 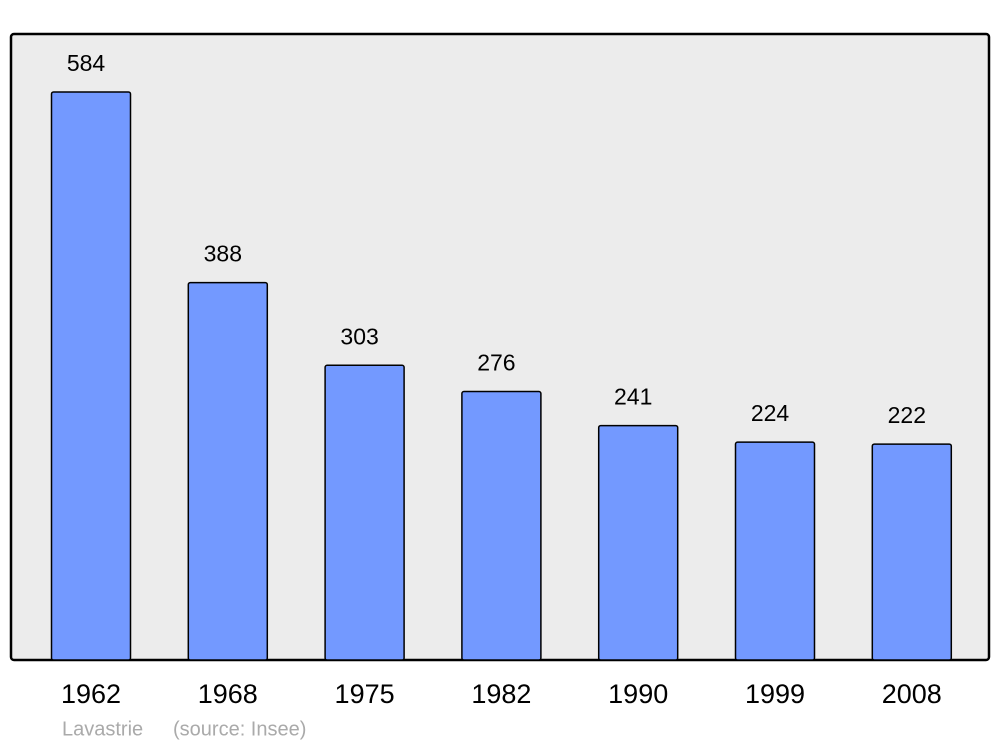 I want to click on value-label: 222, so click(x=907, y=415).